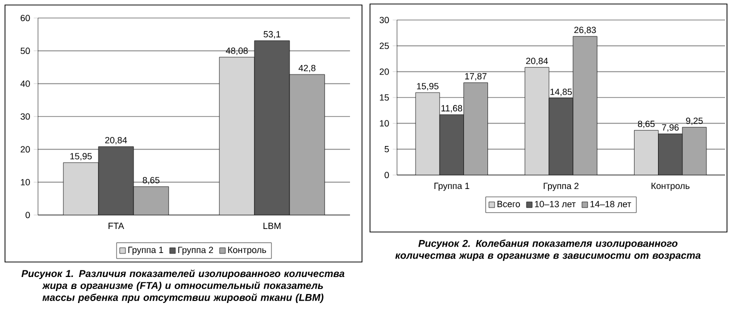  Describe the element at coordinates (183, 286) in the screenshot. I see `text: Рисунок 1. Различия показателей изолированного количества жира в организме (FTA) и относительный показатель массы ребенка при отсутствии жировой ткани (LBM)` at that location.